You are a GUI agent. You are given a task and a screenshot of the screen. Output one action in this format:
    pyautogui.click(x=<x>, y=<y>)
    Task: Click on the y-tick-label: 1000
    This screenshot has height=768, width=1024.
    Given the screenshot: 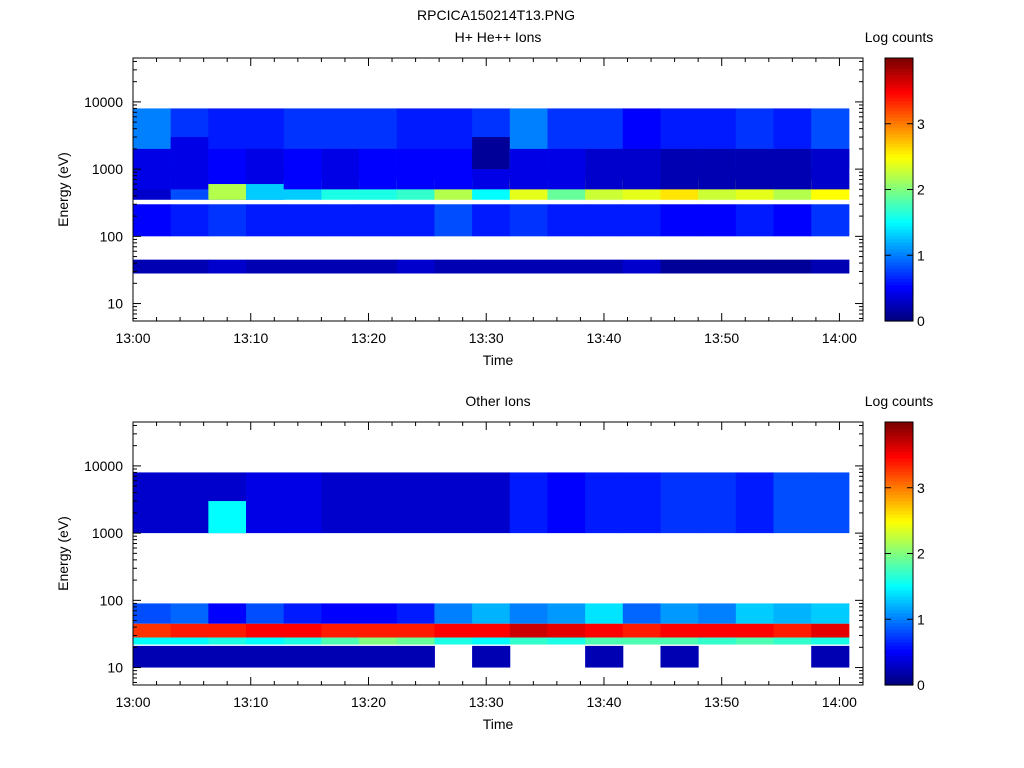 What is the action you would take?
    pyautogui.click(x=107, y=169)
    